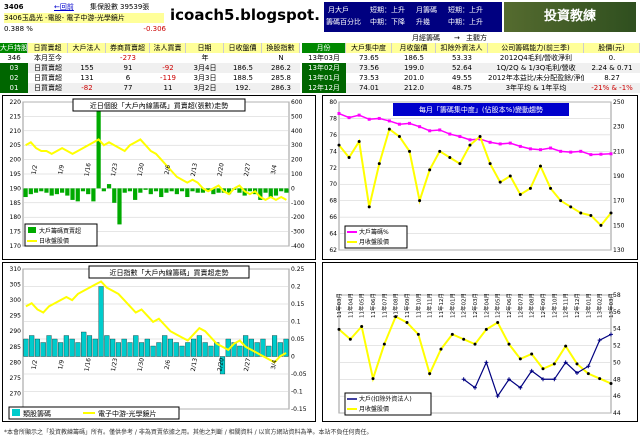  Describe the element at coordinates (243, 78) in the screenshot. I see `tl-cell-2-6: 188.5` at that location.